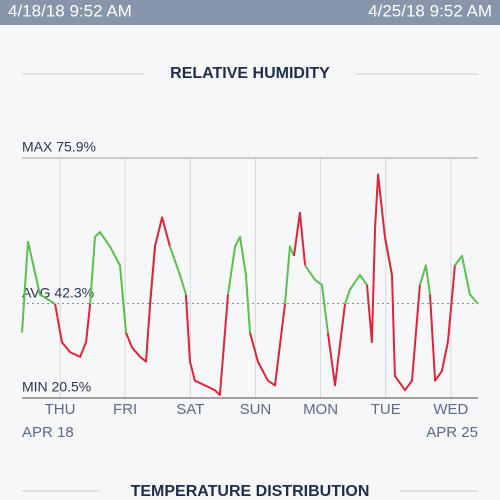 The height and width of the screenshot is (500, 500). What do you see at coordinates (250, 12) in the screenshot?
I see `header-bar` at bounding box center [250, 12].